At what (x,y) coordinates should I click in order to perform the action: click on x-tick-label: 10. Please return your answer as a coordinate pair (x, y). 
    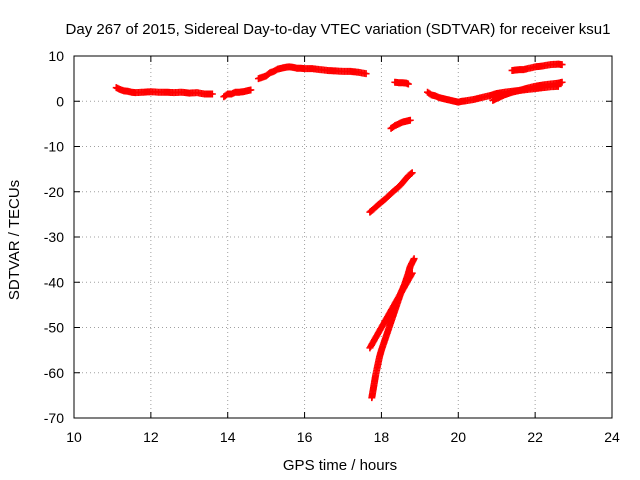
    Looking at the image, I should click on (74, 437).